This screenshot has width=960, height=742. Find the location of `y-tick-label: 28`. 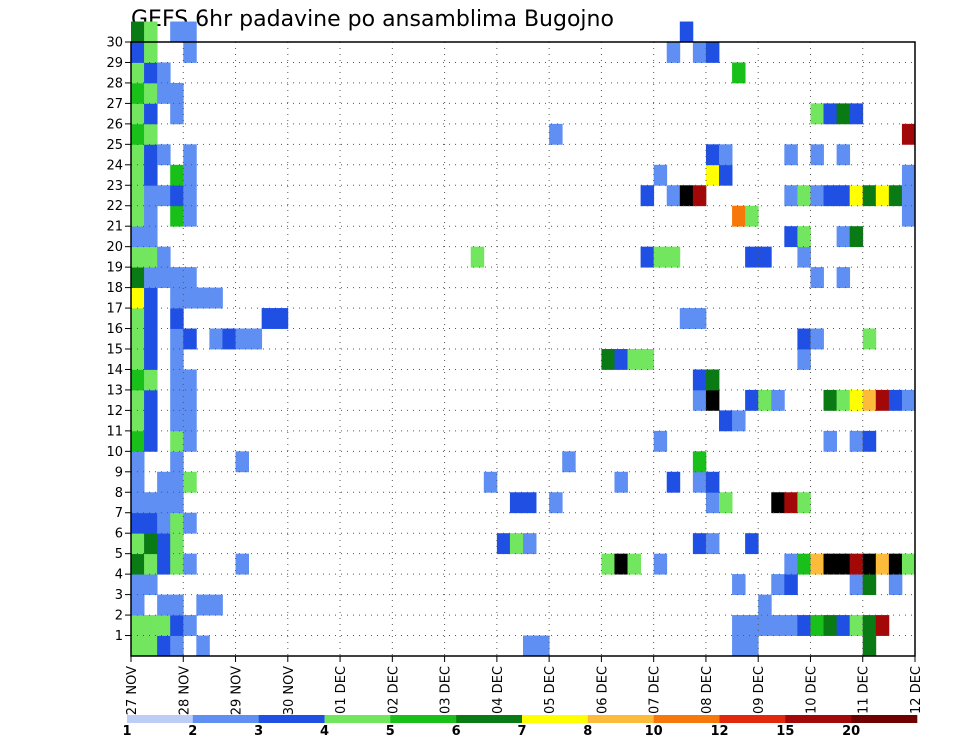

y-tick-label: 28 is located at coordinates (114, 83).